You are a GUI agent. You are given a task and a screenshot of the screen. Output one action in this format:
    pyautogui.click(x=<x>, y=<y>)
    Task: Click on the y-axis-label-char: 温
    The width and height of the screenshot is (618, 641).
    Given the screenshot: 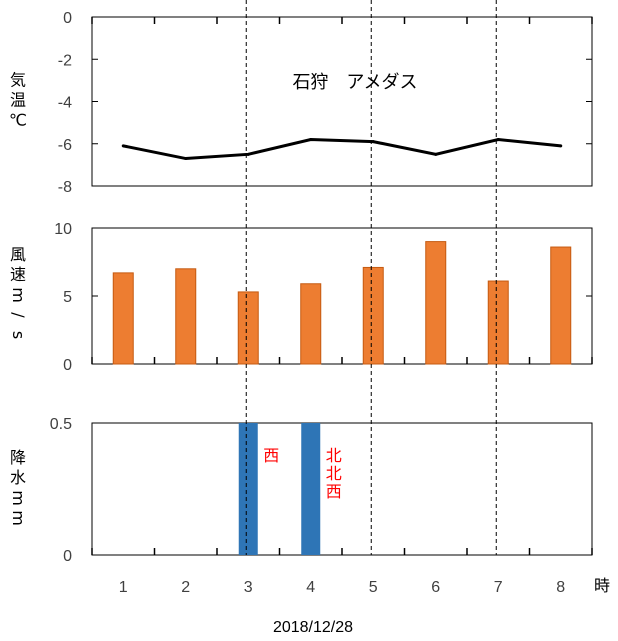 What is the action you would take?
    pyautogui.click(x=18, y=100)
    